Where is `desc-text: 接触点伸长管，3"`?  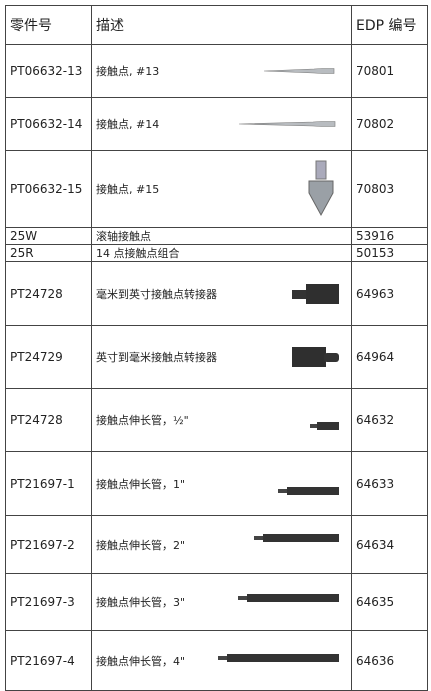
desc-text: 接触点伸长管，3" is located at coordinates (141, 602).